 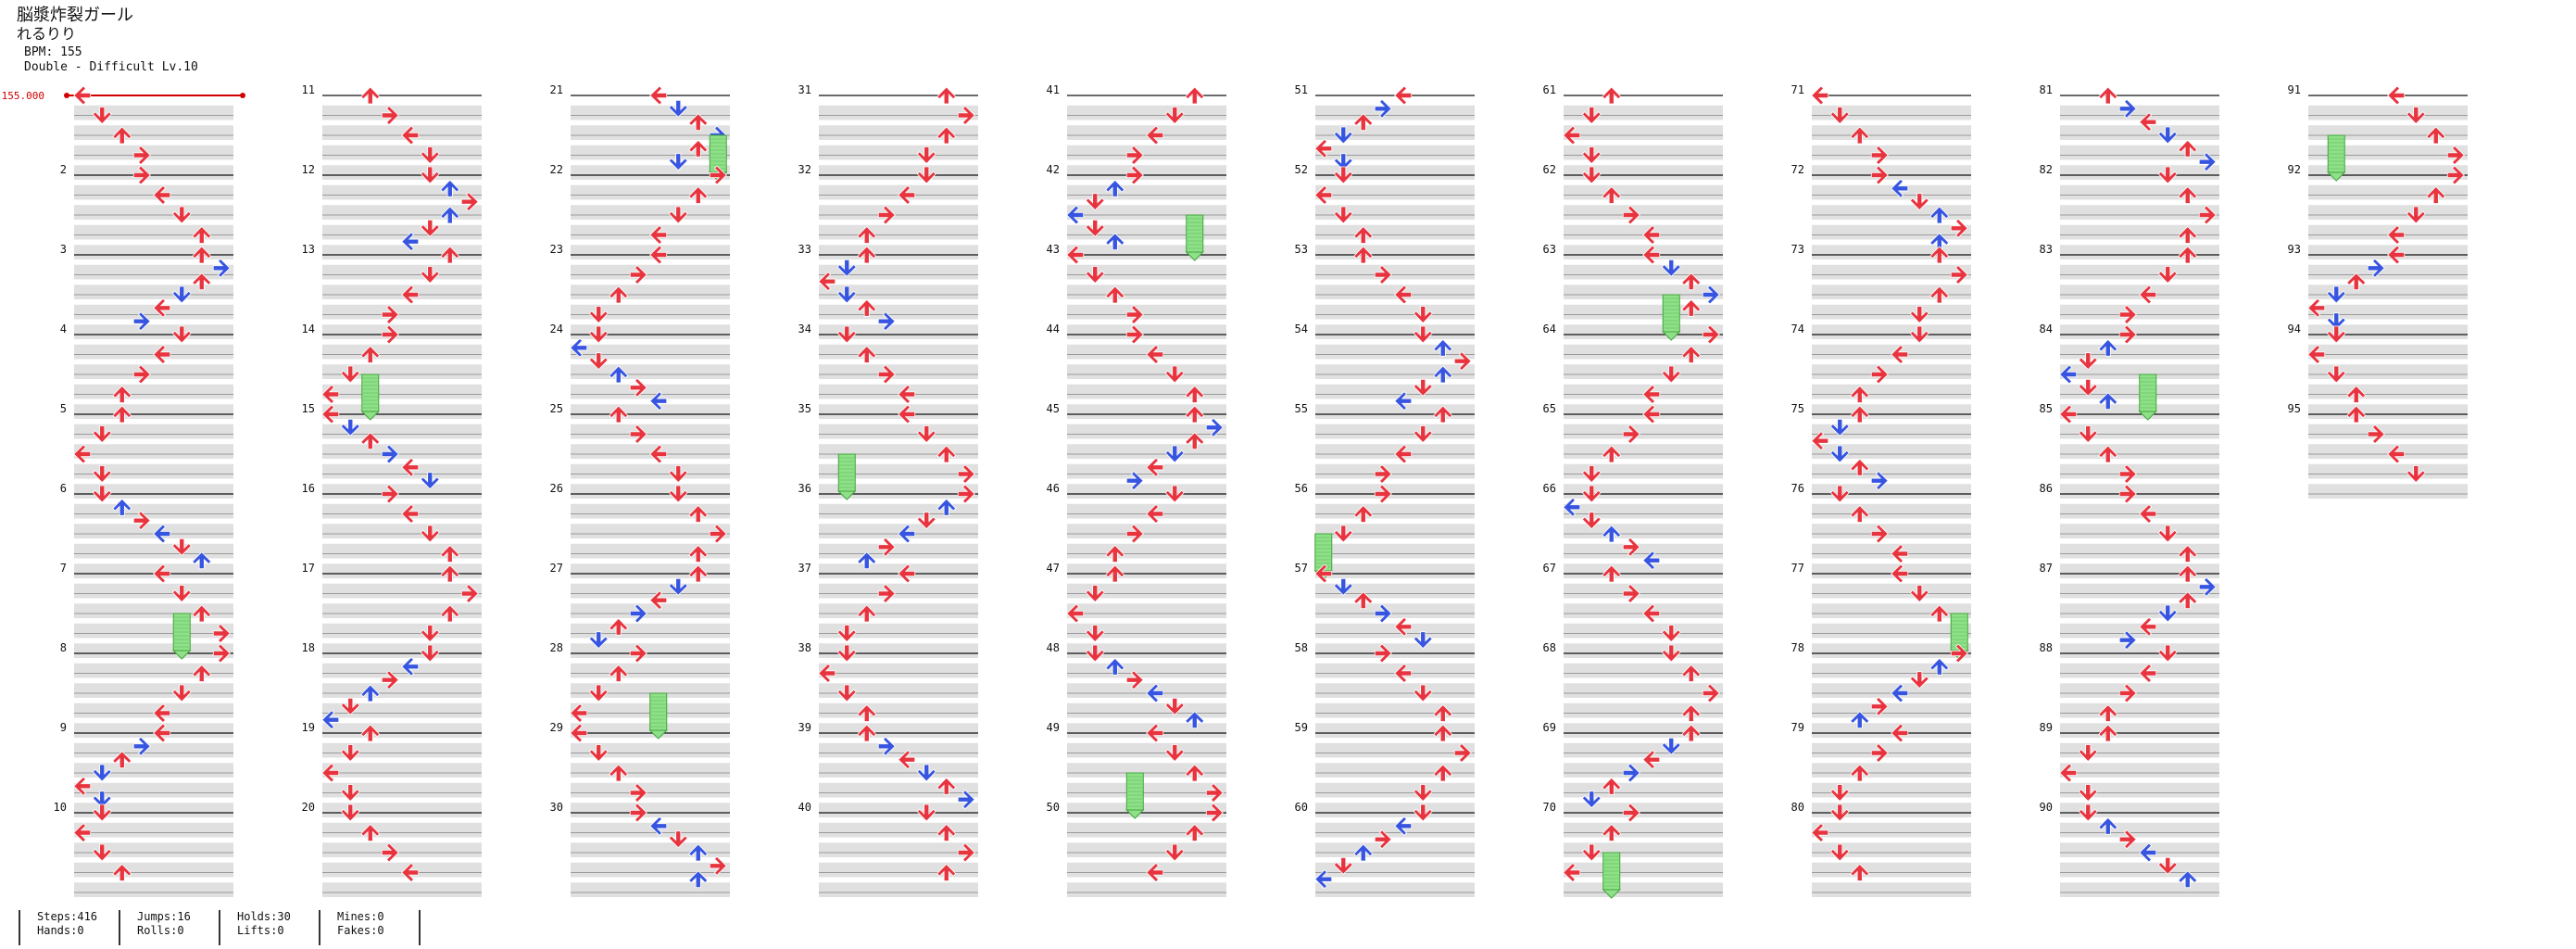 What do you see at coordinates (308, 329) in the screenshot?
I see `measure-number: 14` at bounding box center [308, 329].